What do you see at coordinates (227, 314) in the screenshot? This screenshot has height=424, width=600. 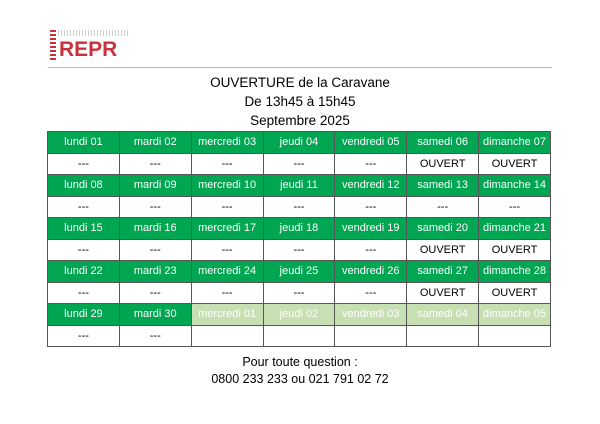 I see `day-header: mercredi 01` at bounding box center [227, 314].